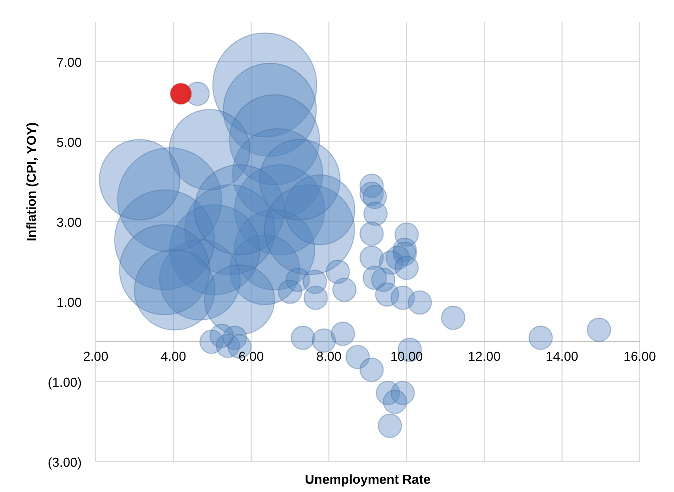 The image size is (674, 492). What do you see at coordinates (69, 62) in the screenshot?
I see `y-tick-label: 7.00` at bounding box center [69, 62].